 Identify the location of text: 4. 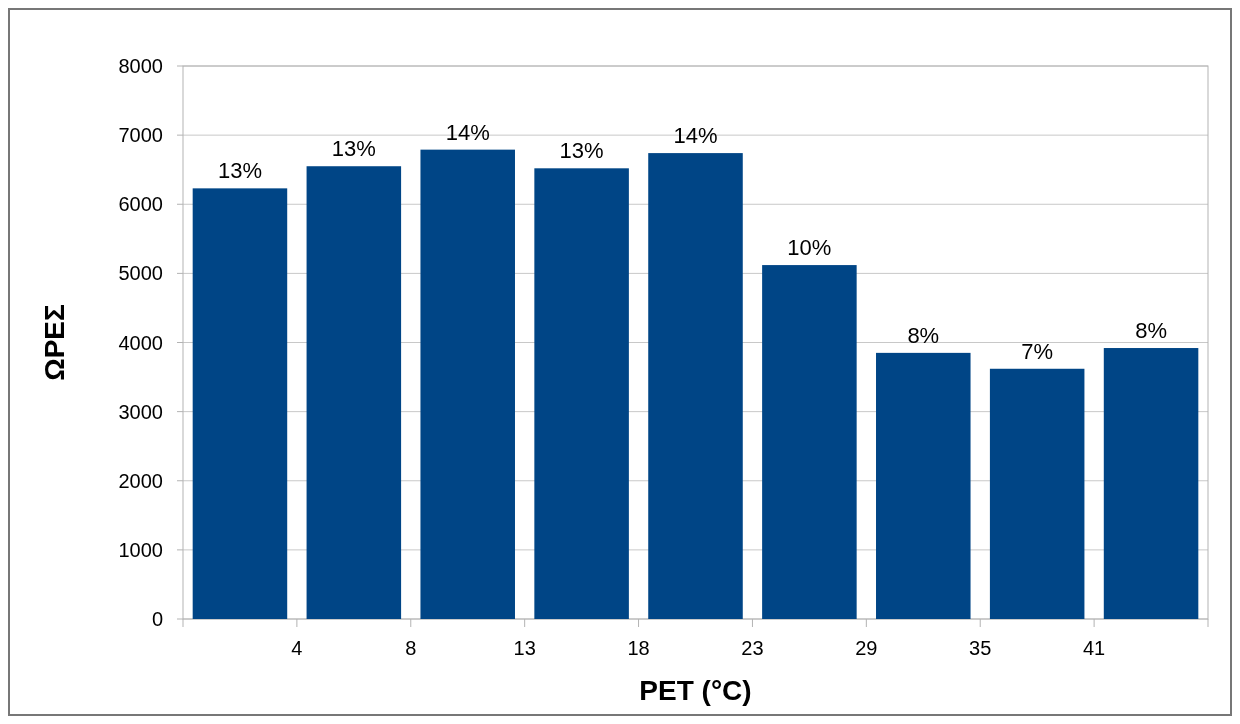
(297, 648).